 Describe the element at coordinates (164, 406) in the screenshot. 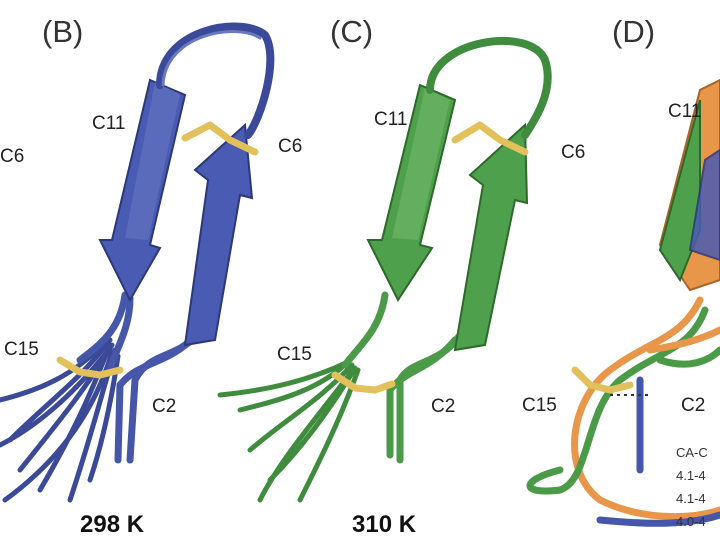

I see `residue-label-c2-b: C2` at that location.